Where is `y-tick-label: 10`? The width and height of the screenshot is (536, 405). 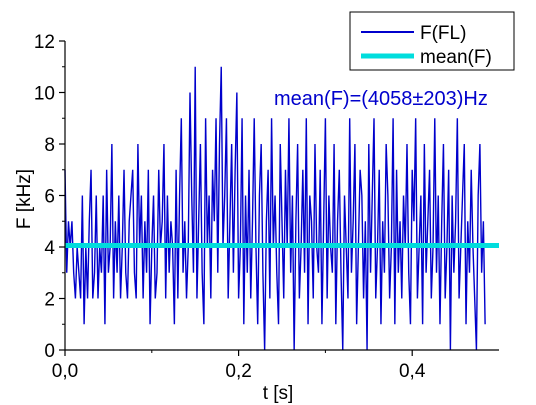
y-tick-label: 10 is located at coordinates (44, 94).